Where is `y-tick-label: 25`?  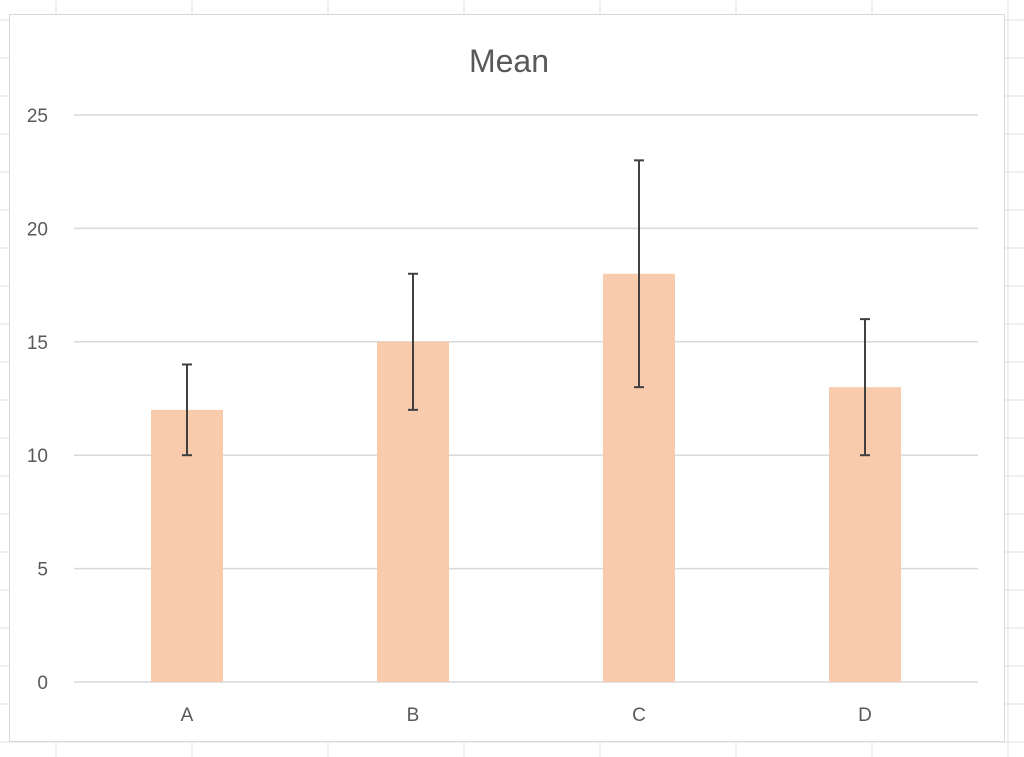
y-tick-label: 25 is located at coordinates (37, 116).